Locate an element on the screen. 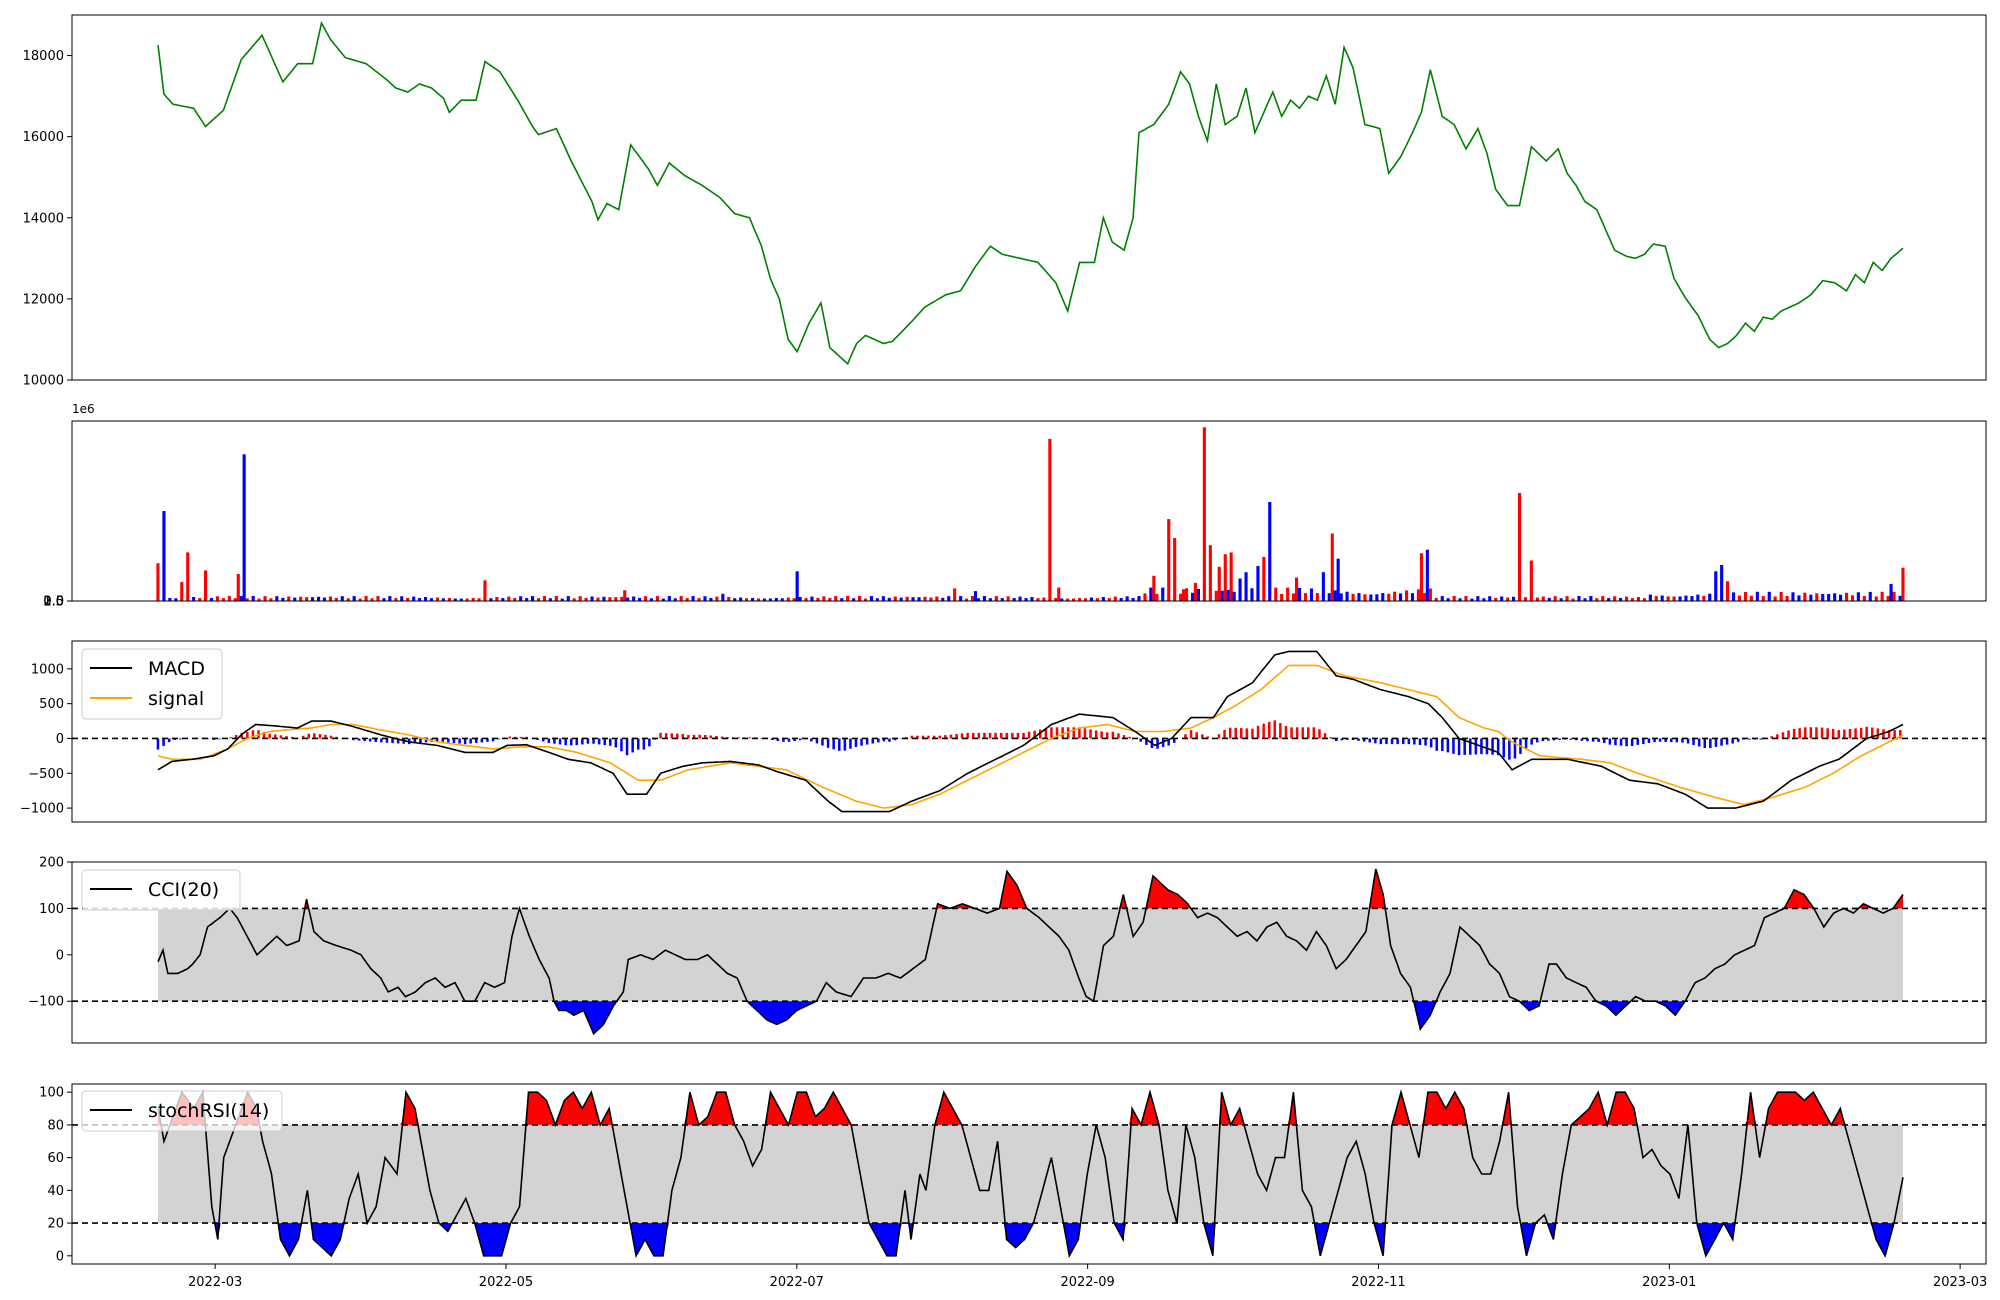  xtick-label: 2023-03 is located at coordinates (1960, 1282).